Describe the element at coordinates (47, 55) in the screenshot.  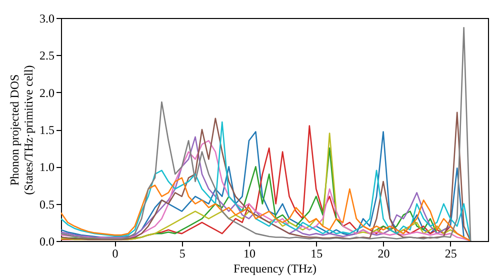
I see `y-tick-label: 2.5` at that location.